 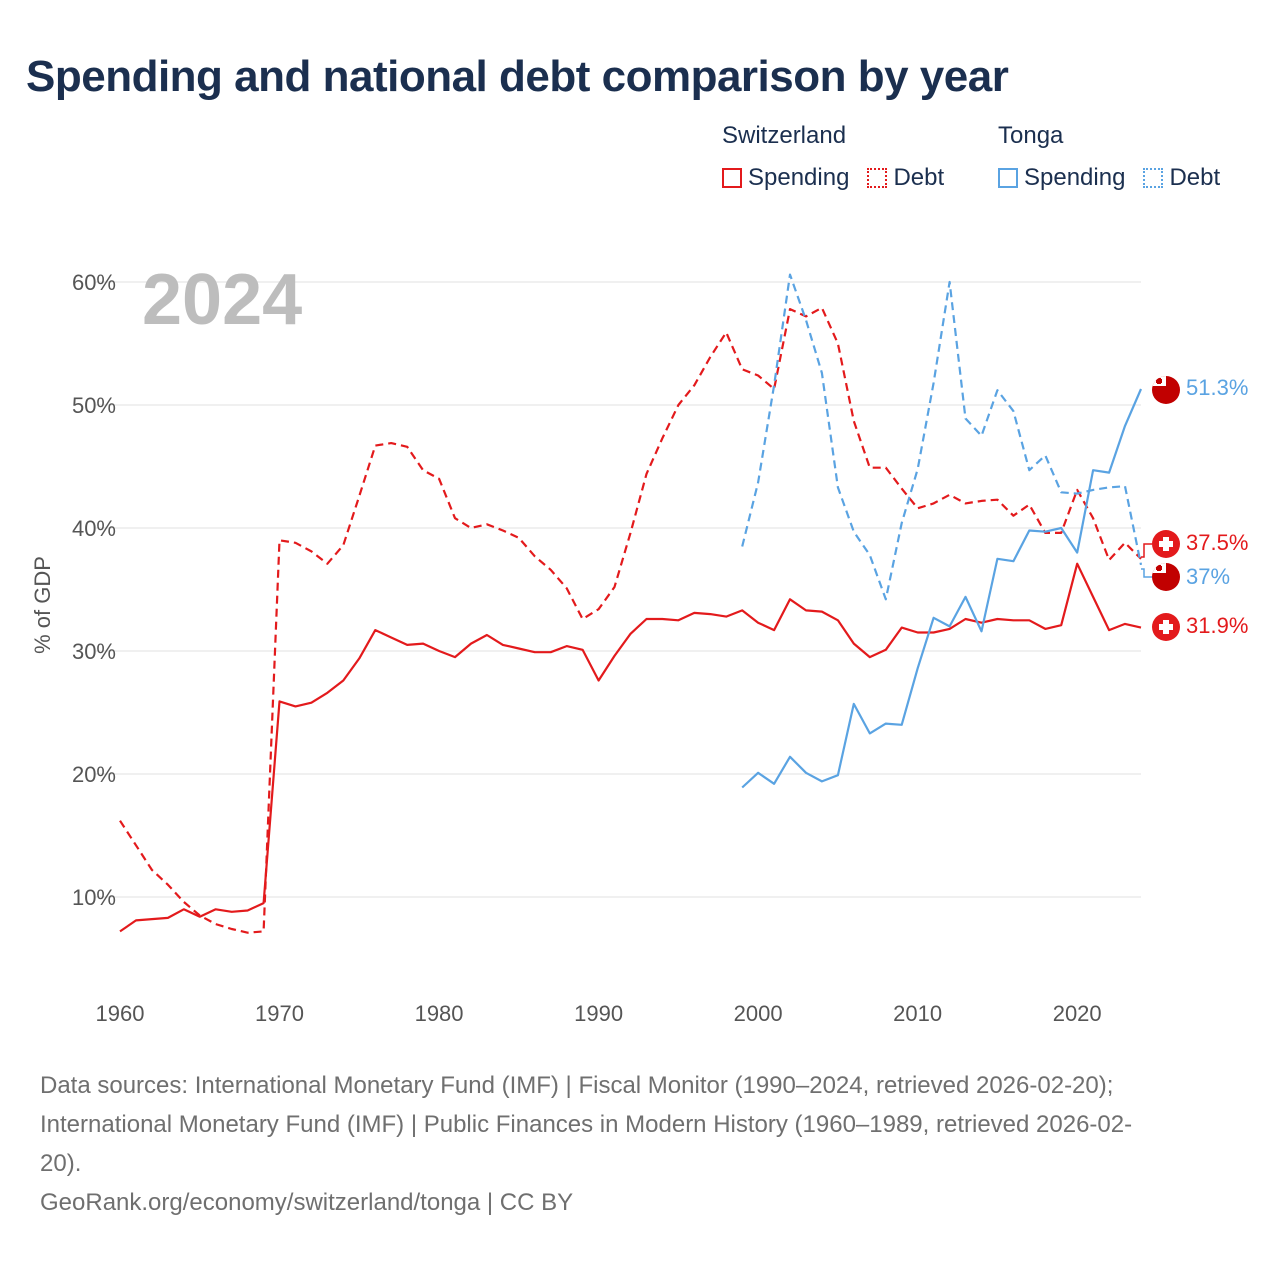 I want to click on x-tick-label: 2010, so click(x=917, y=1013).